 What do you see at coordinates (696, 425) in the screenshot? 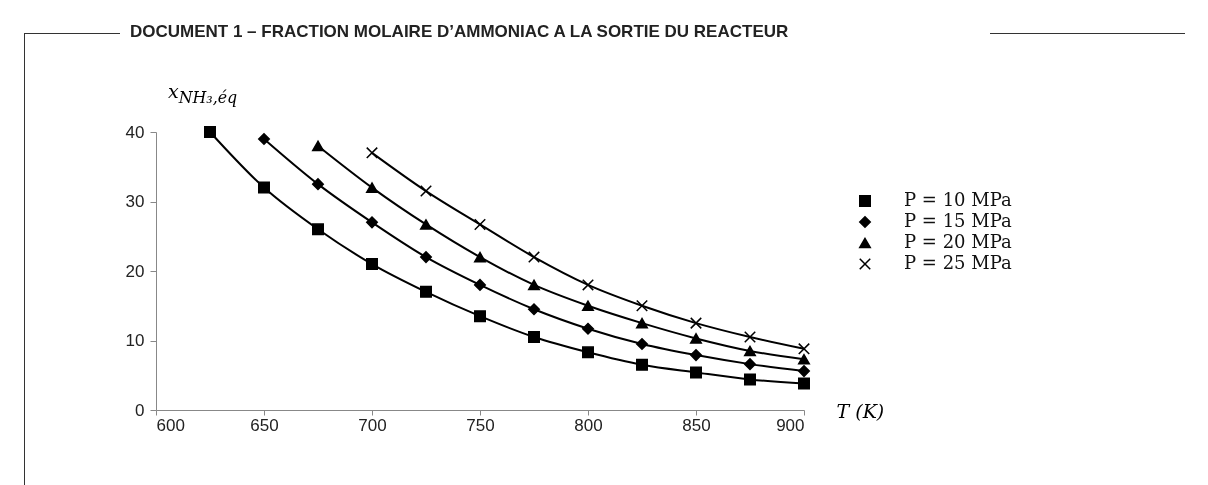
I see `x-tick-label: 850` at bounding box center [696, 425].